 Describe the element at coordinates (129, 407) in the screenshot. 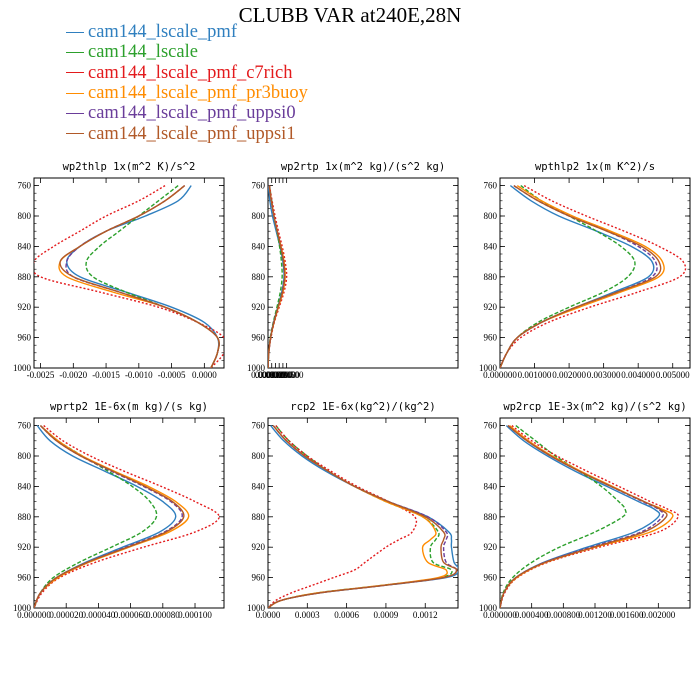

I see `subplot-title: wprtp2 1E-6x(m kg)/(s kg)` at that location.